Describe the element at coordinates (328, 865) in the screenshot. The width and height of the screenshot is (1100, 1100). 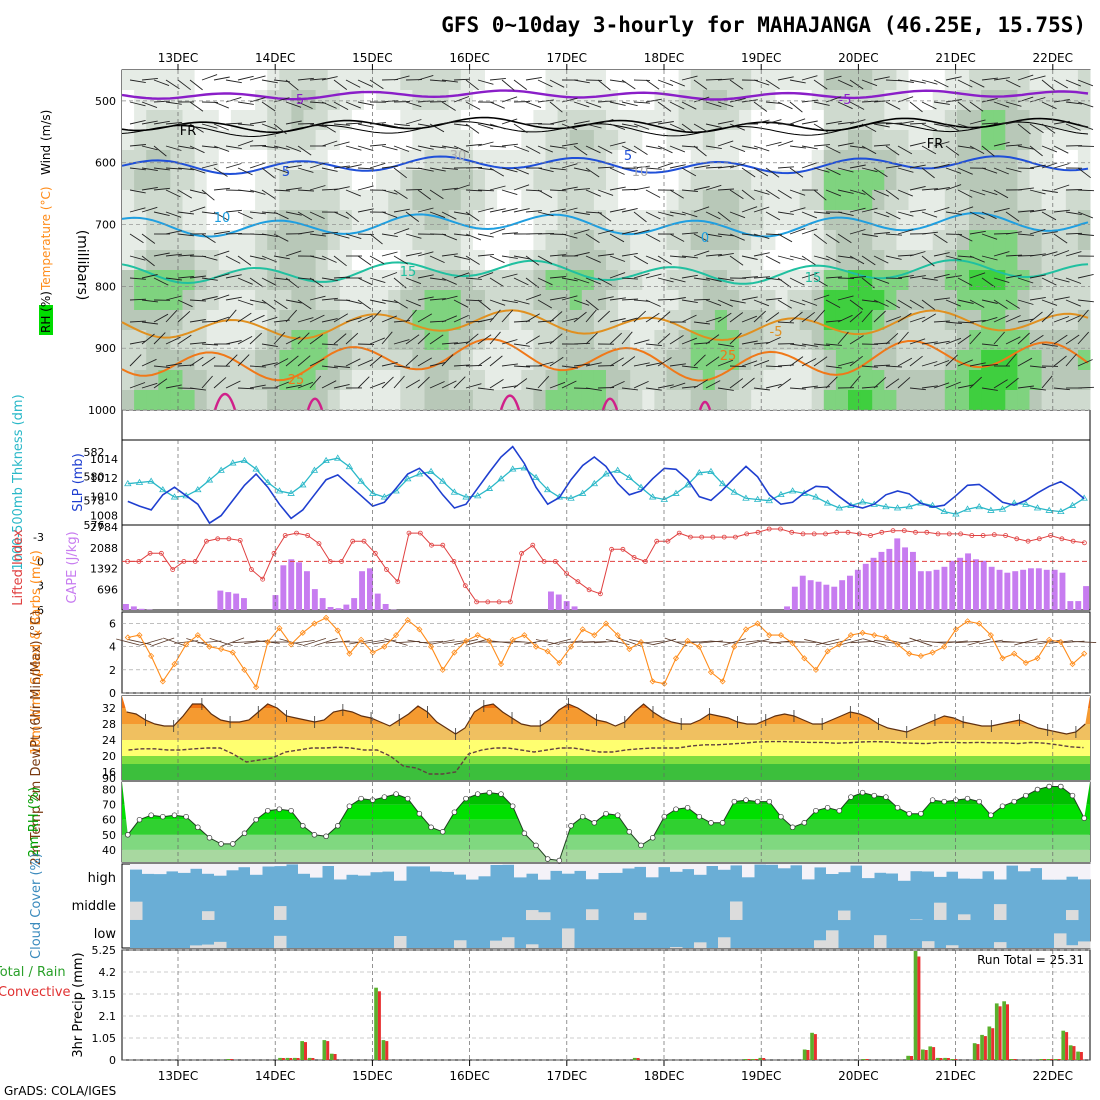
I see `high-cloud-gap` at that location.